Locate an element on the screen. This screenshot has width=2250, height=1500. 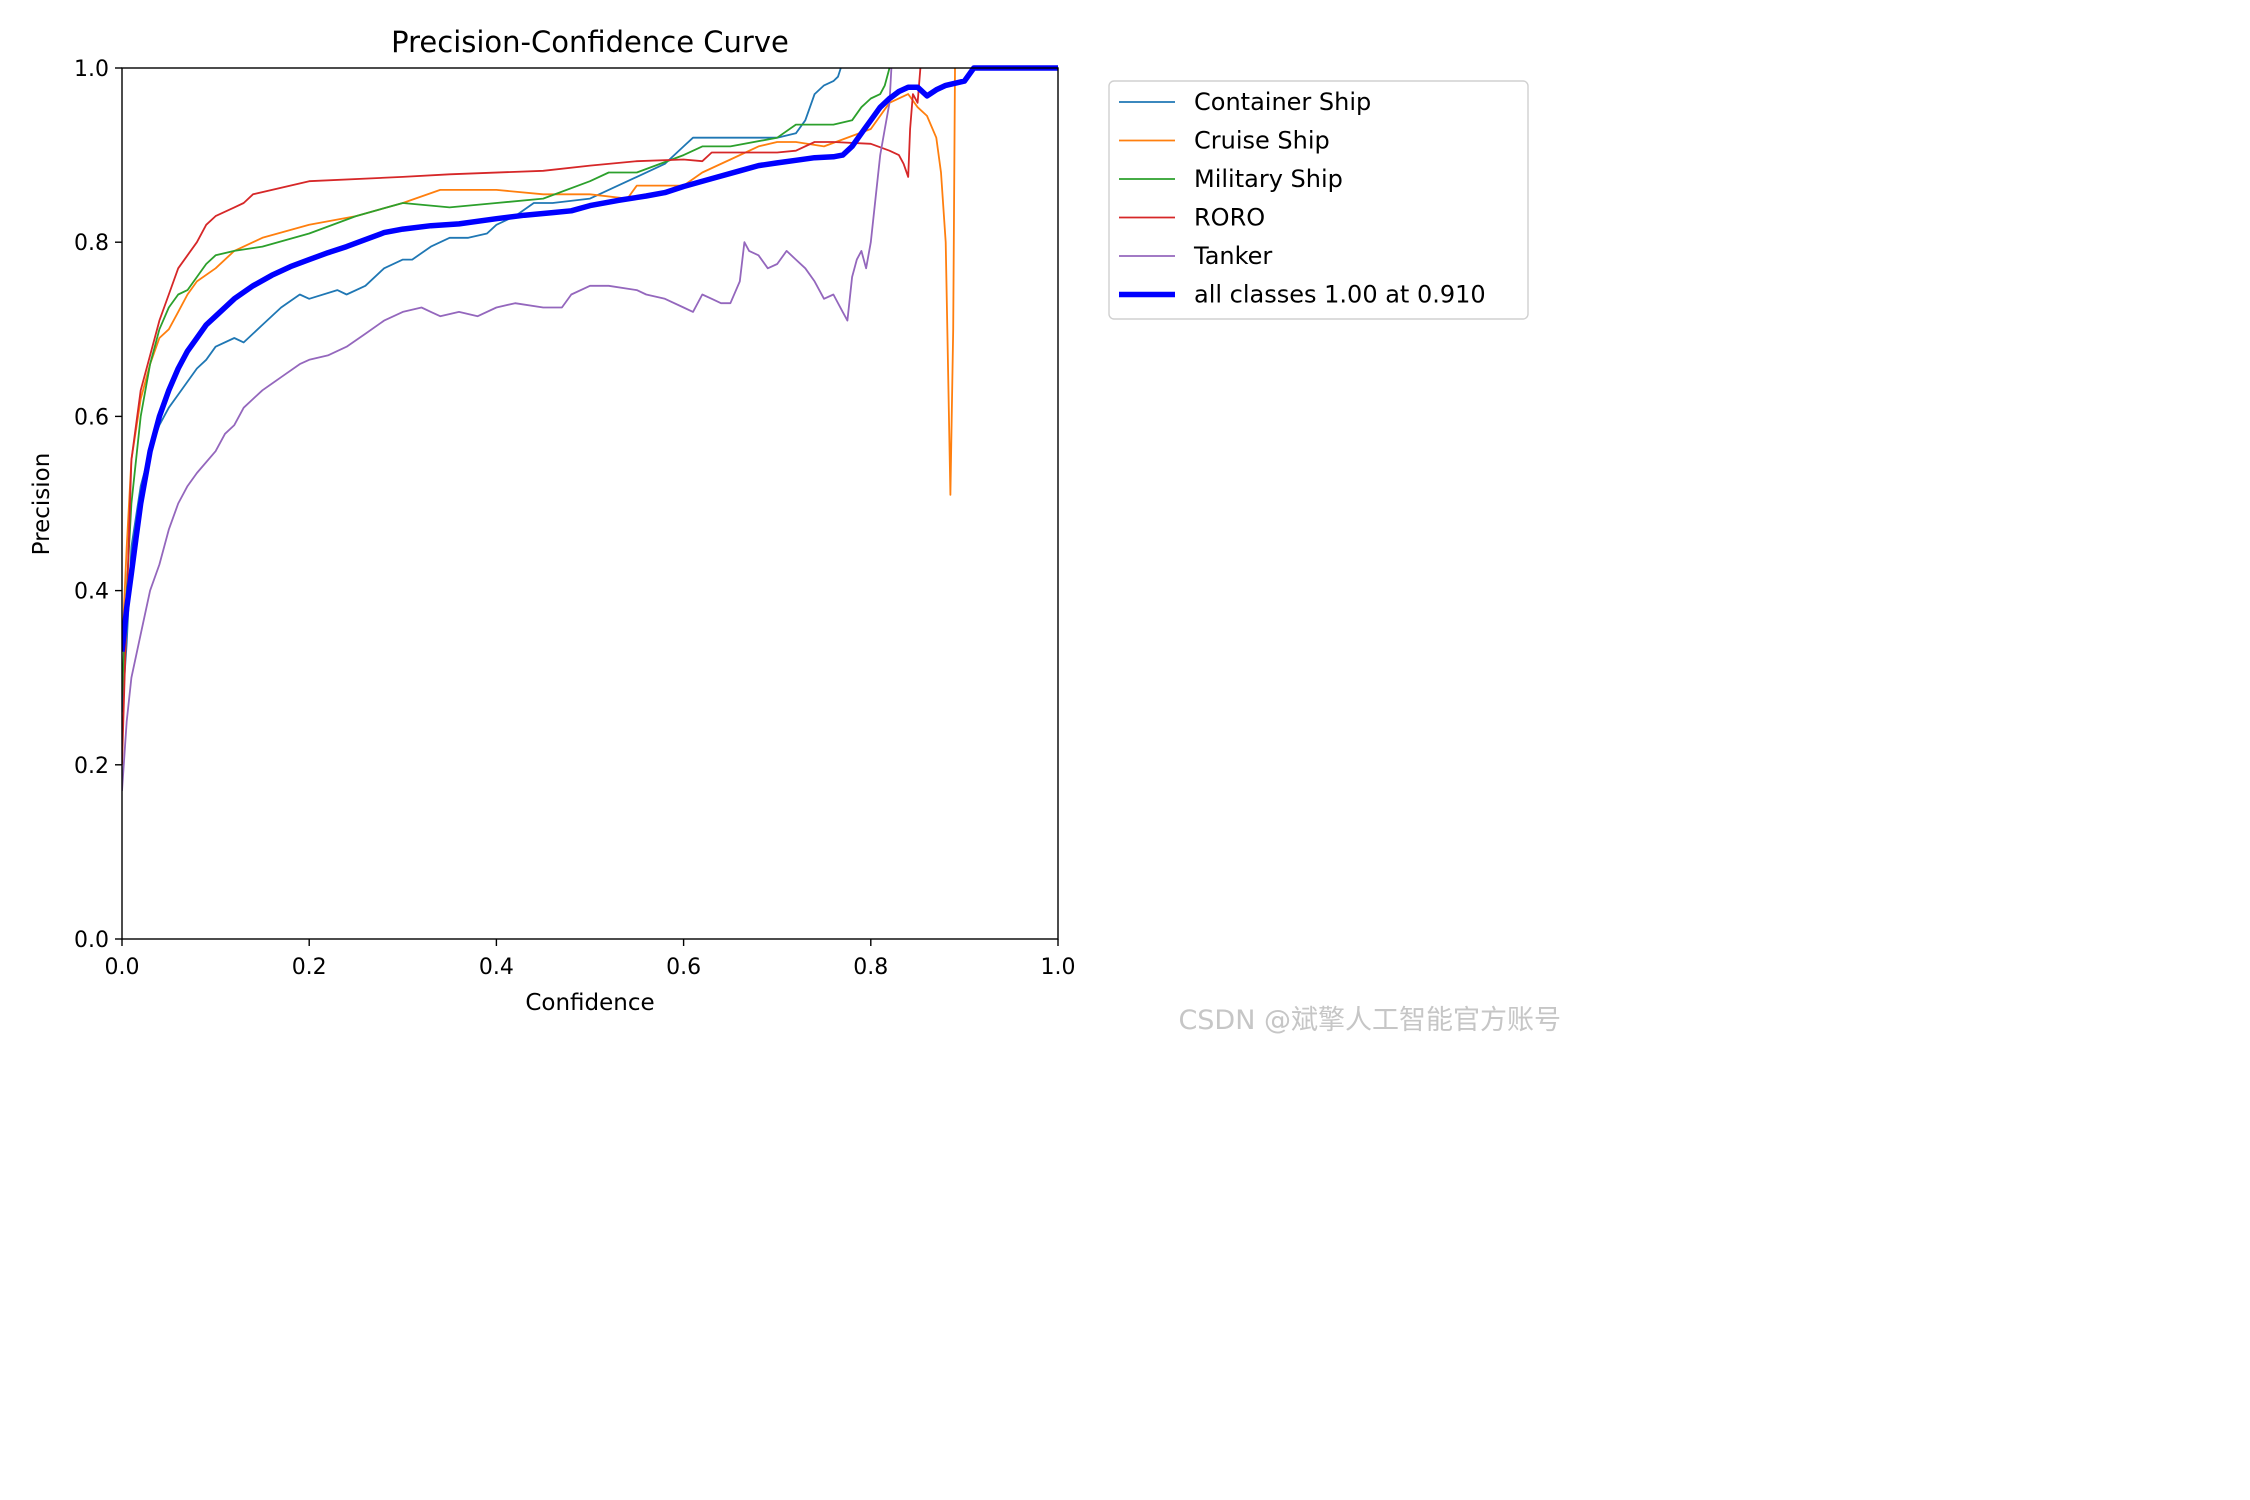
y-axis-label: Precision is located at coordinates (42, 504).